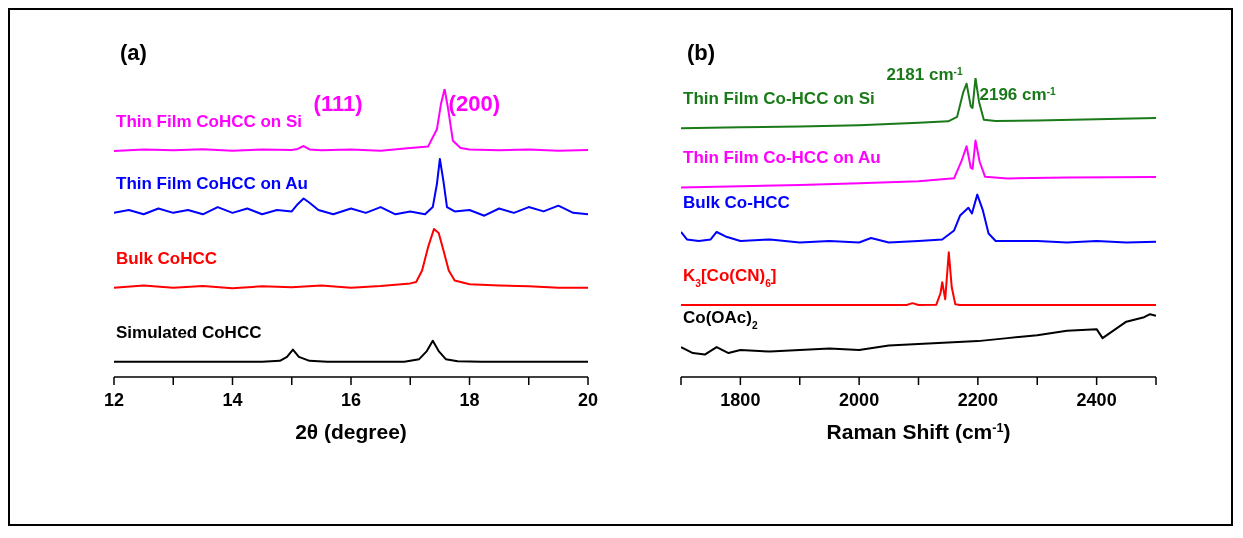 The height and width of the screenshot is (538, 1243). Describe the element at coordinates (701, 53) in the screenshot. I see `chart-title: (b)` at that location.